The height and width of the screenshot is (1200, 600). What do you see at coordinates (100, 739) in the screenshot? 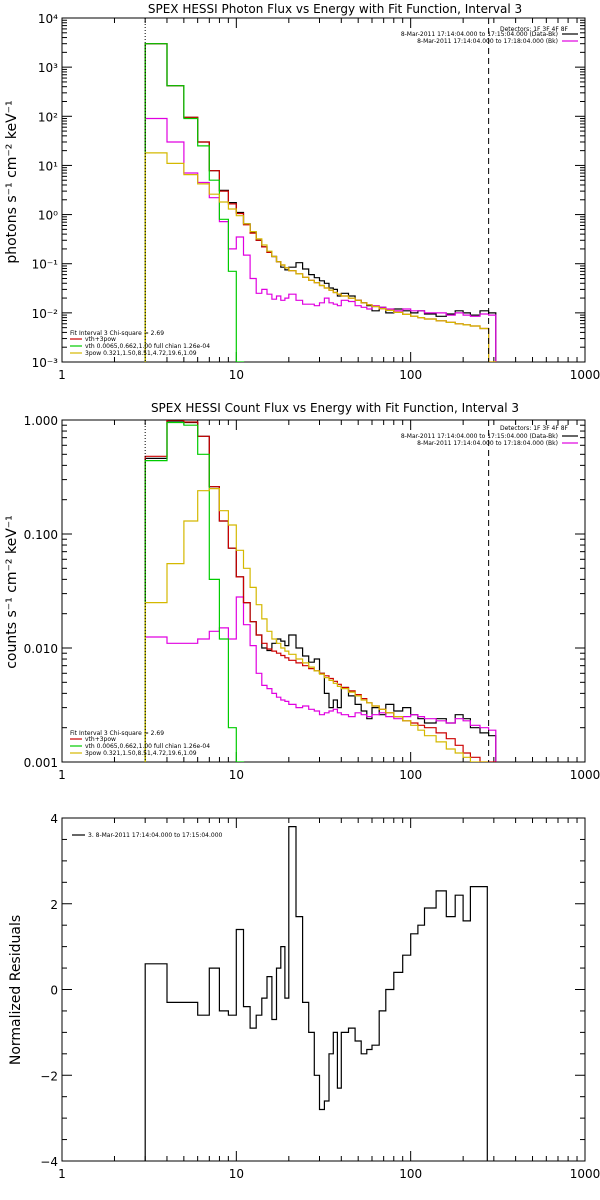
I see `count-fit-legend-label: vth+3pow` at bounding box center [100, 739].